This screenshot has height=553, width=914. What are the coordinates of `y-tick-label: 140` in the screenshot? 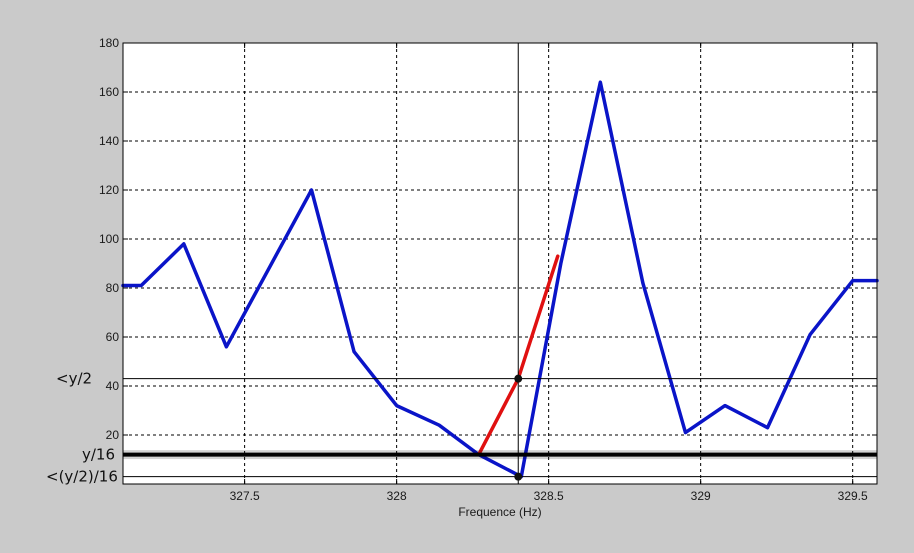 It's located at (109, 141).